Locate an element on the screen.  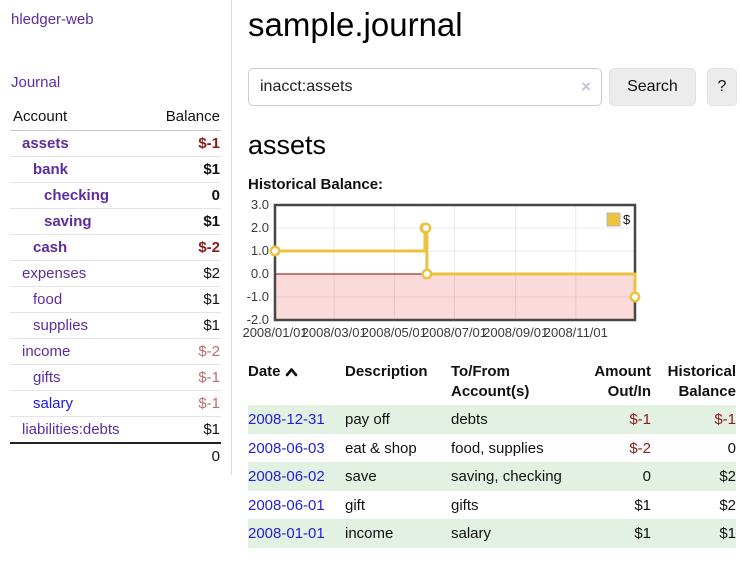
account-row: cash $-2 is located at coordinates (115, 247).